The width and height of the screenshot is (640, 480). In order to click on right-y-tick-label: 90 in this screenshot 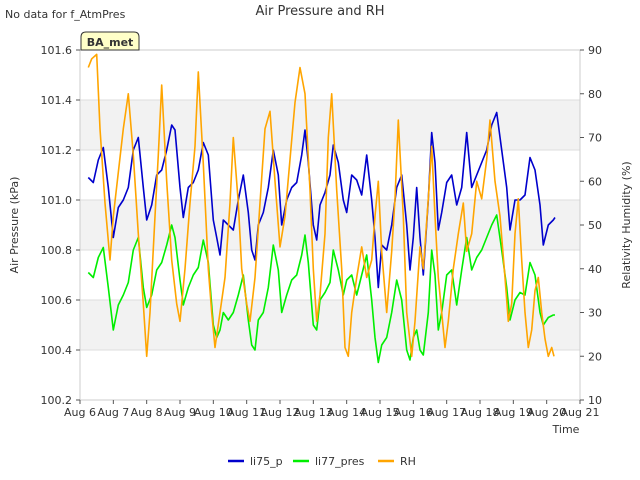, I will do `click(595, 50)`.